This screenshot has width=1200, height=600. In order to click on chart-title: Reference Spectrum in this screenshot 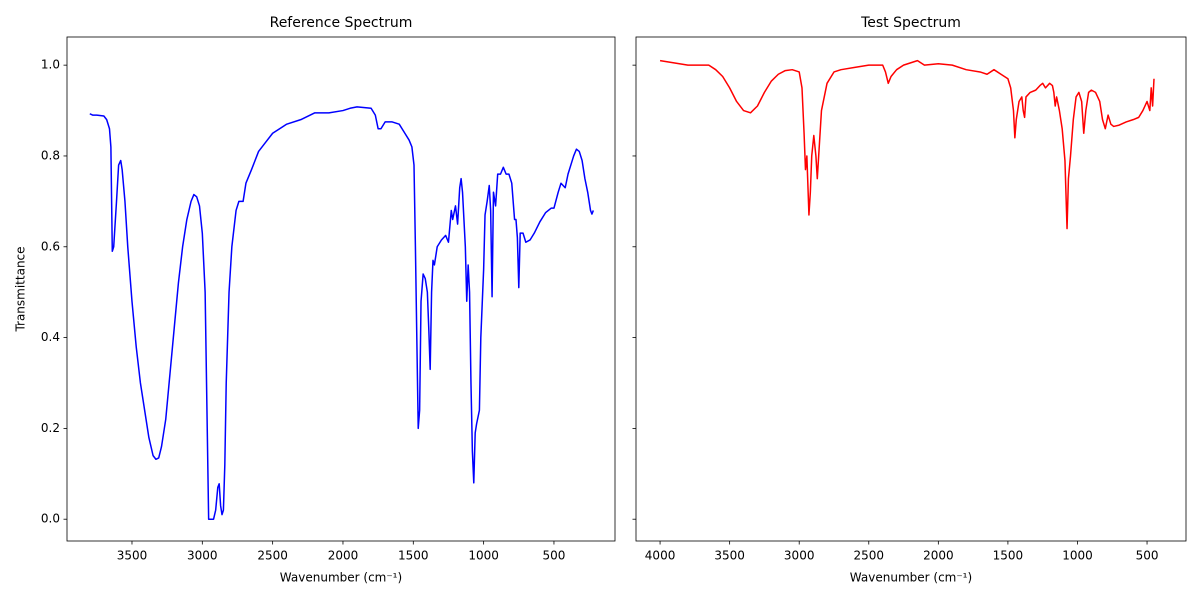, I will do `click(341, 23)`.